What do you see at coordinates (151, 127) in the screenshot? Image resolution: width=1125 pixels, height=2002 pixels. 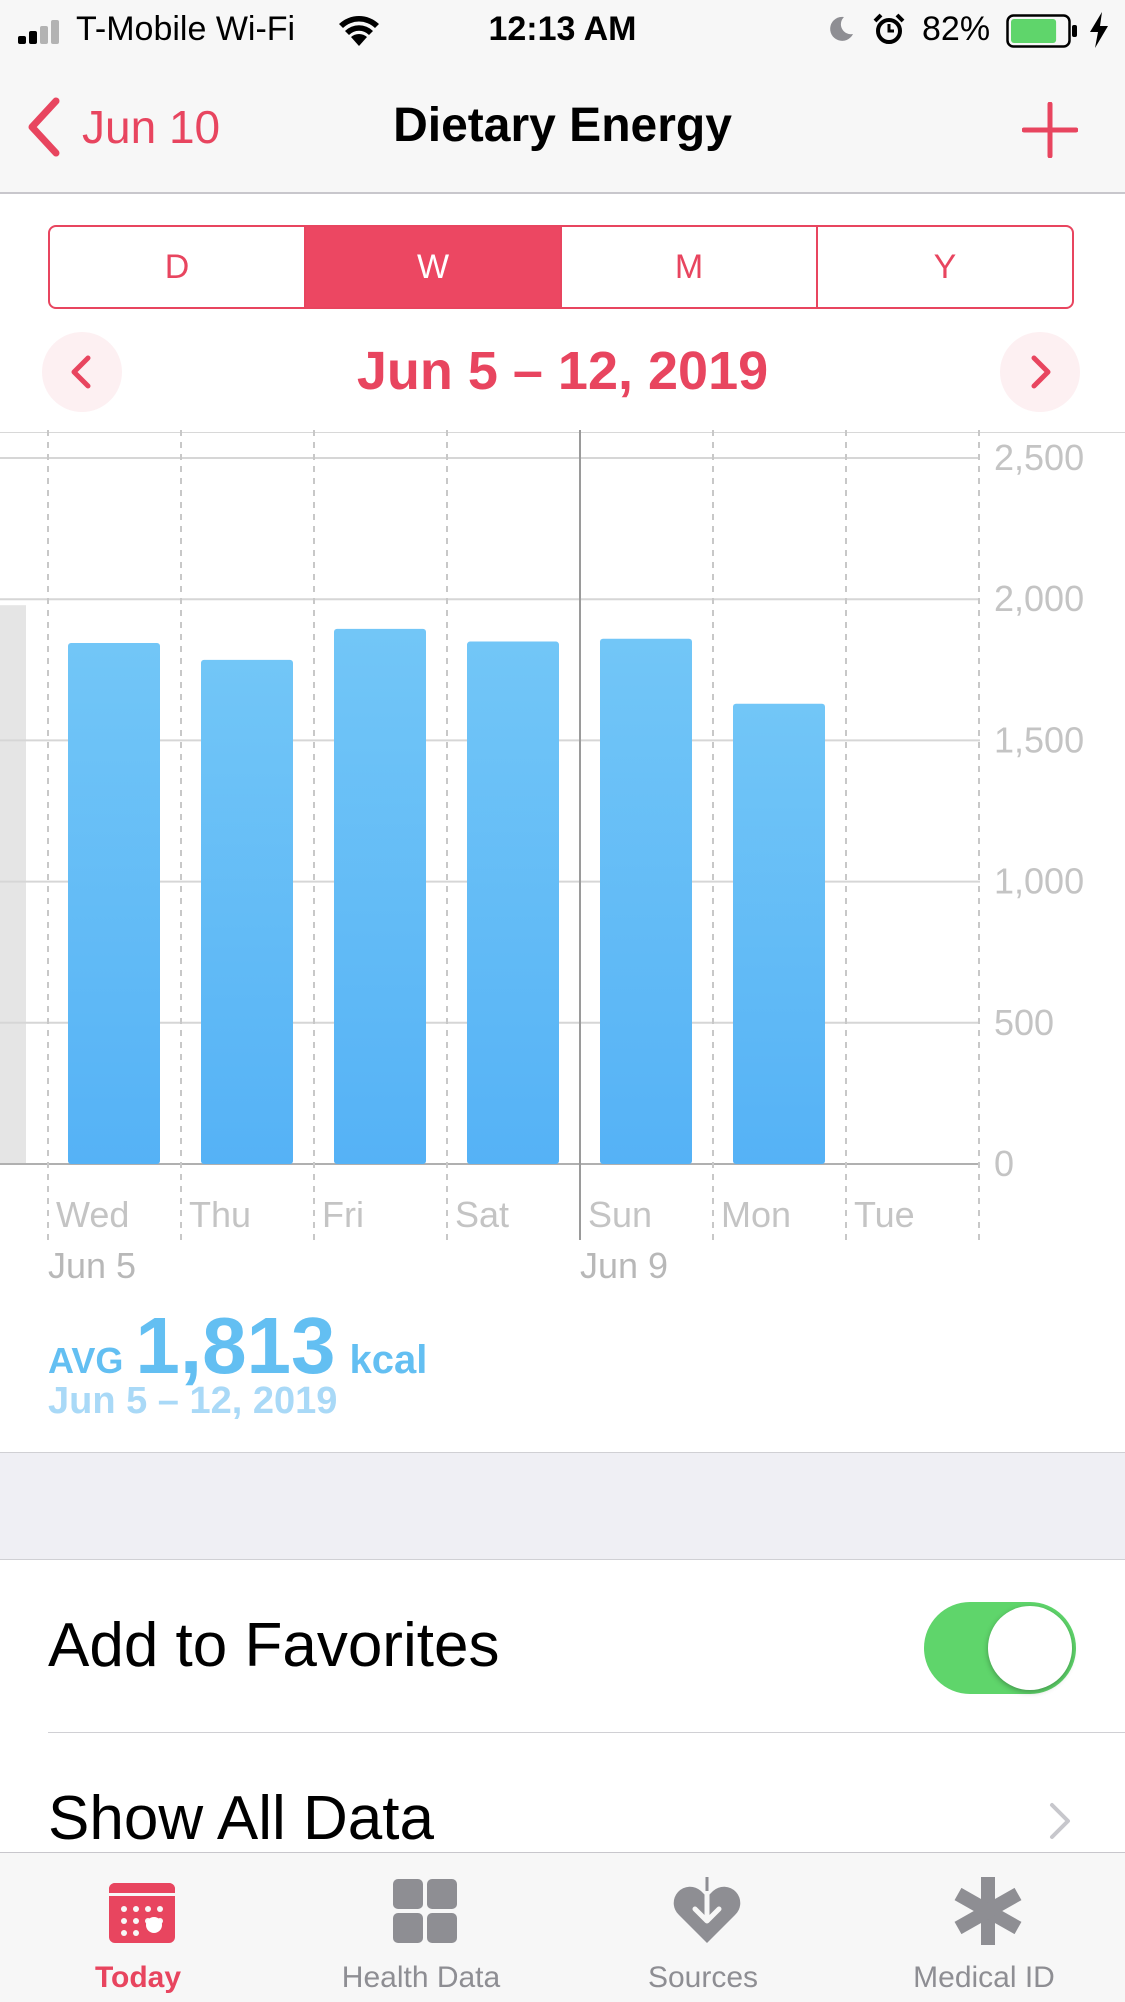 I see `back-label: Jun 10` at bounding box center [151, 127].